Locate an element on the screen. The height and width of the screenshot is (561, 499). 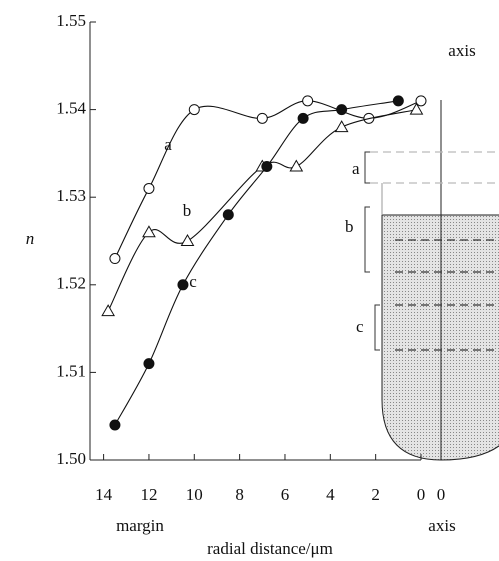
x-tick-label: 0 is located at coordinates (421, 494).